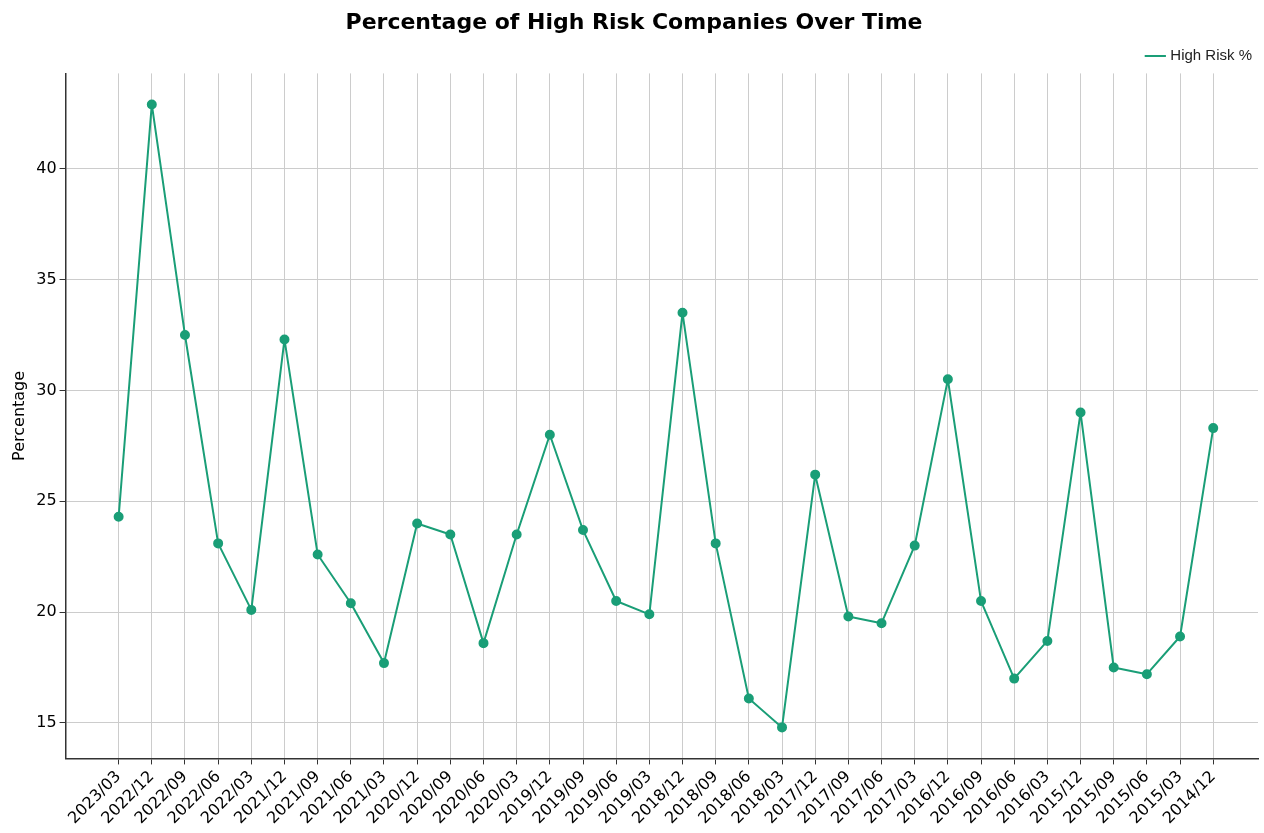 The width and height of the screenshot is (1264, 833). I want to click on legend-label: High Risk %, so click(1211, 55).